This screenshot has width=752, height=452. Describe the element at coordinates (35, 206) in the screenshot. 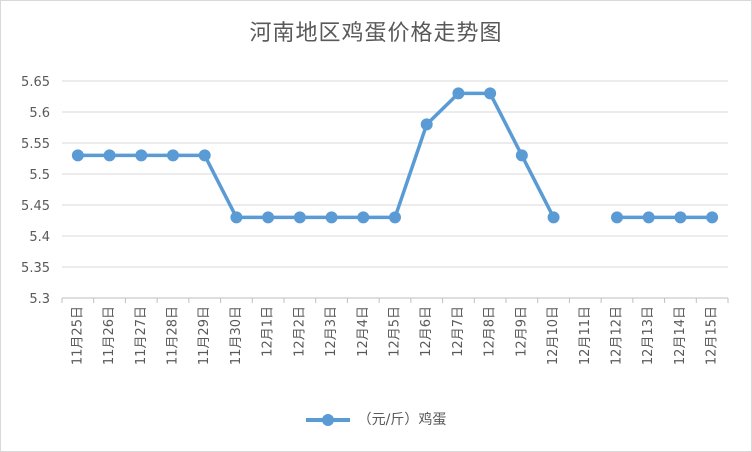

I see `y-tick-label: 5.45` at that location.